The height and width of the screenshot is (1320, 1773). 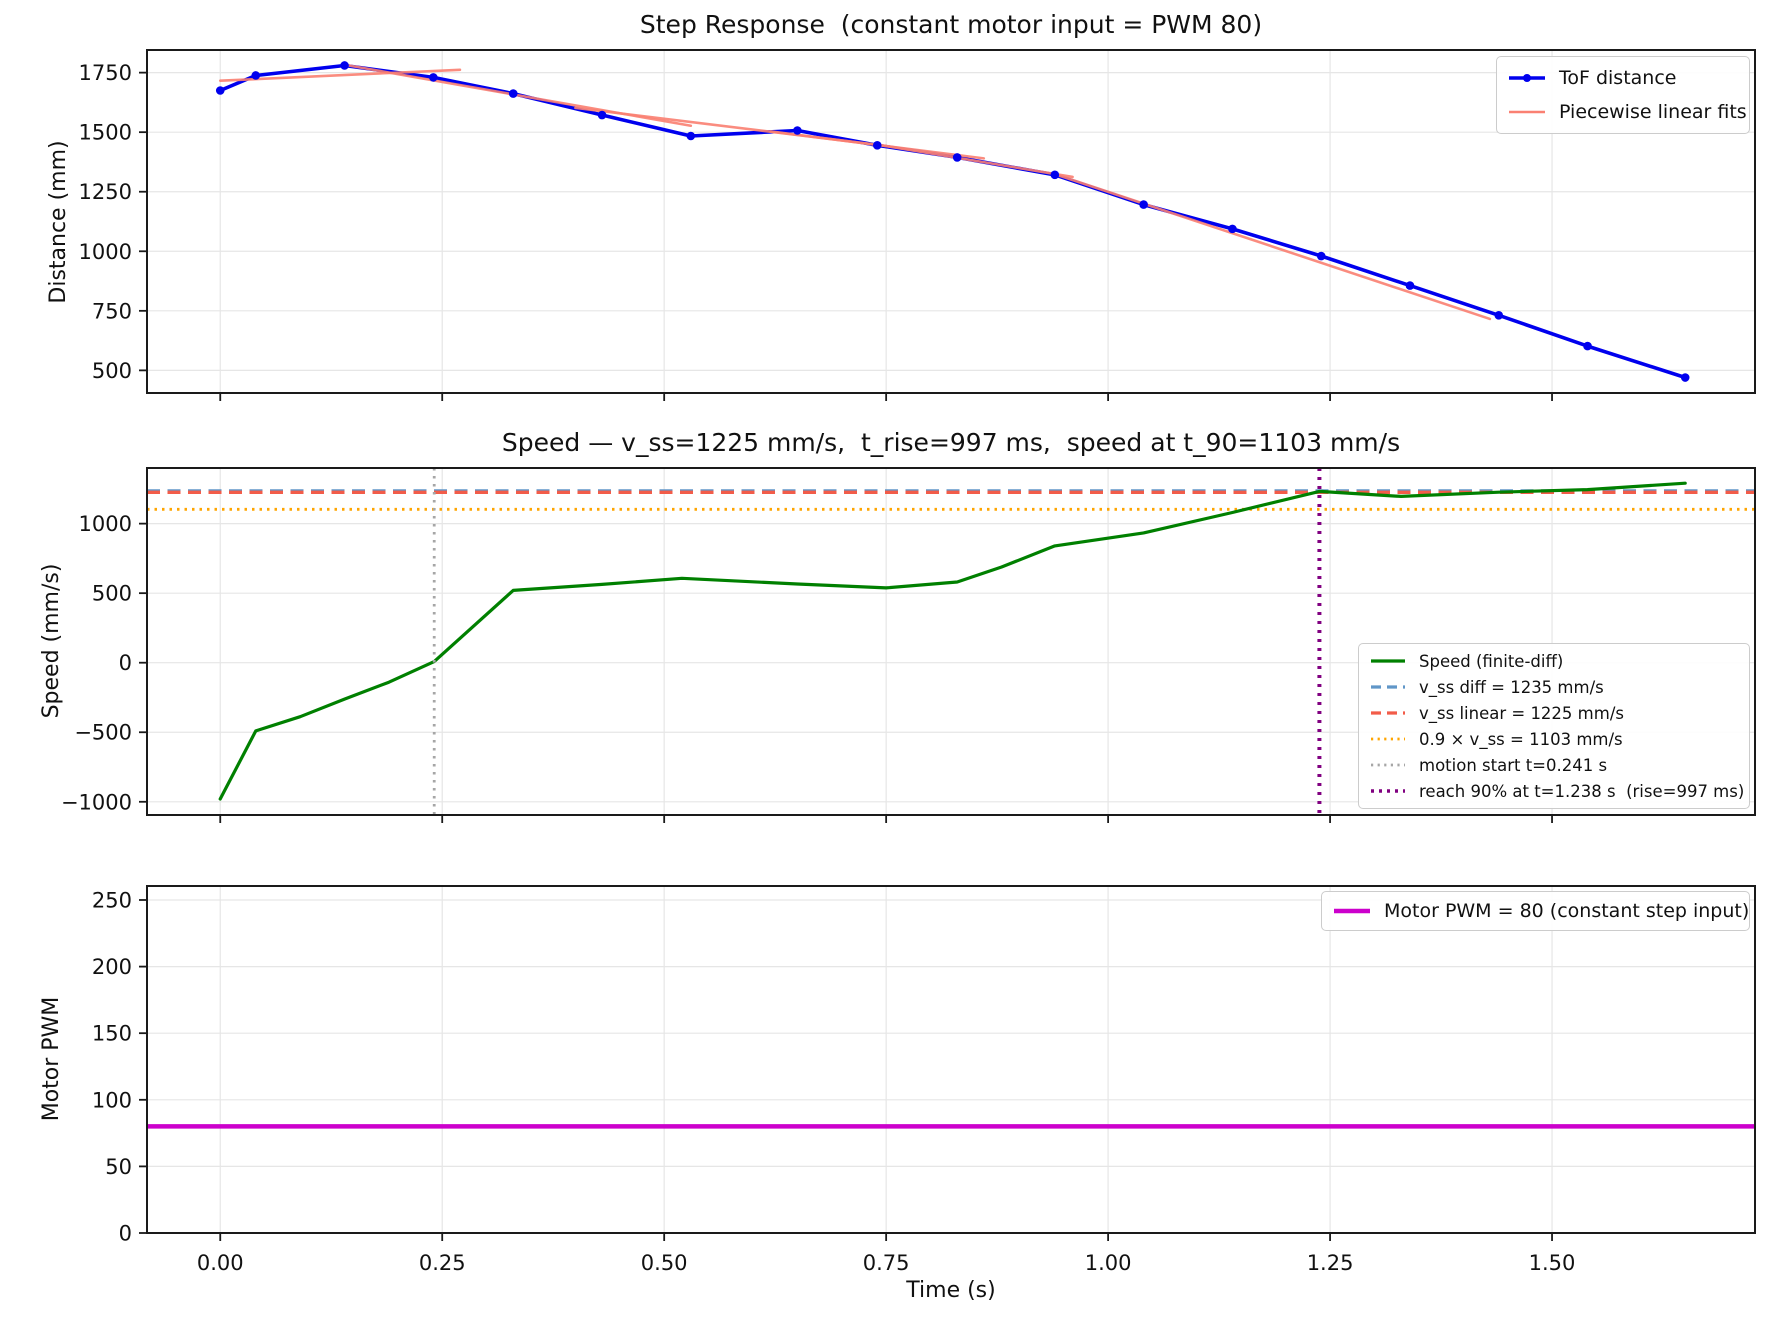 I want to click on y-tick-label: 50, so click(x=118, y=1167).